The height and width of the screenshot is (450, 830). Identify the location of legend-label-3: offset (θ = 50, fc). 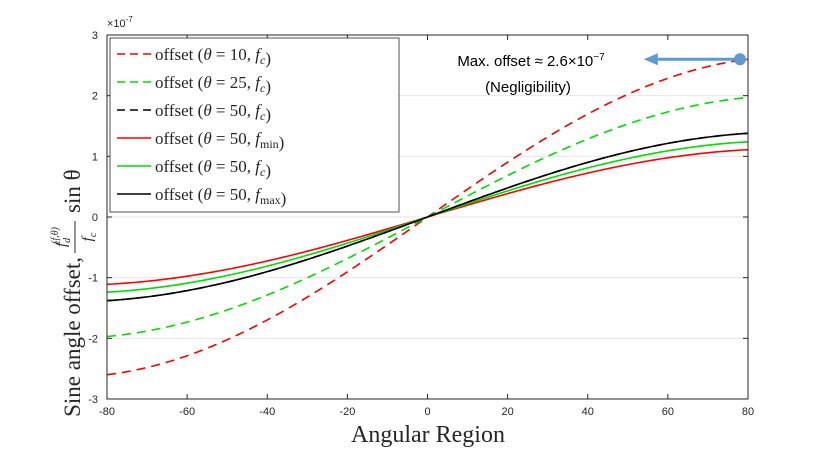
(213, 112).